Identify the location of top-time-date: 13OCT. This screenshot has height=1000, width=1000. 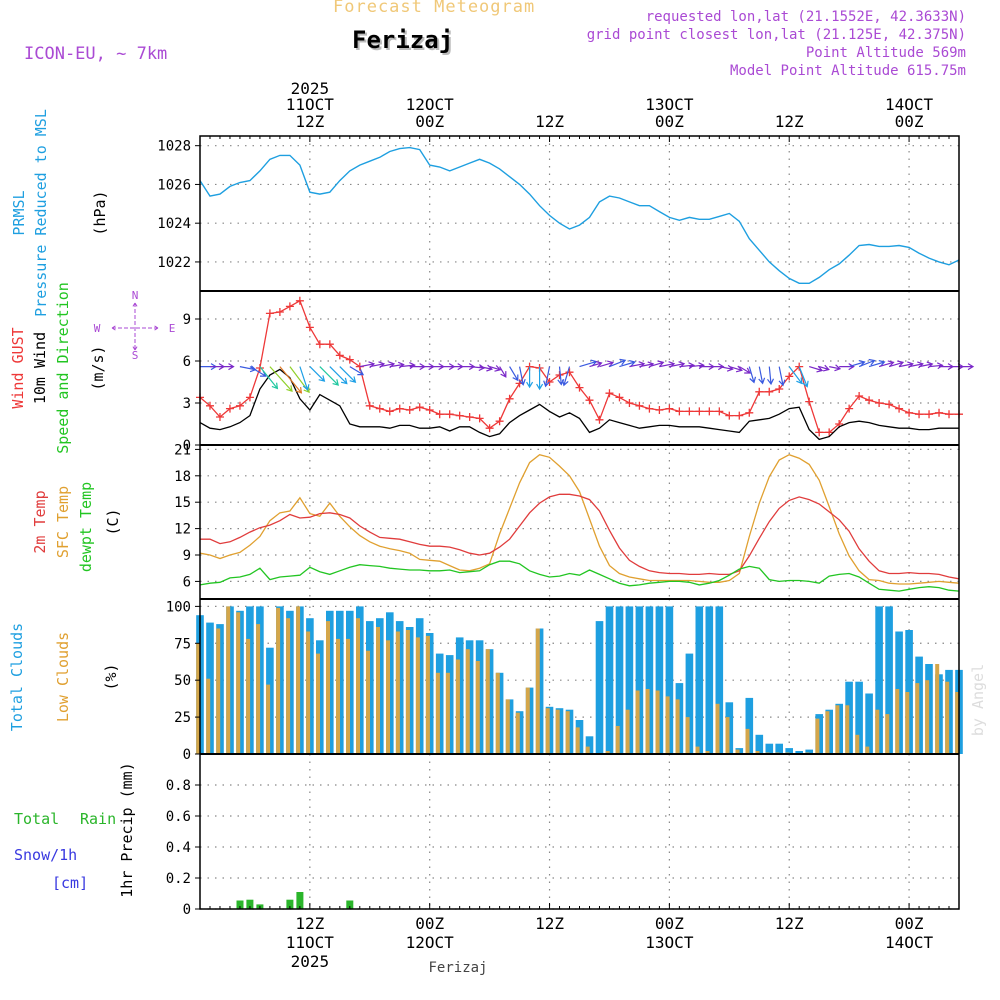
(669, 104).